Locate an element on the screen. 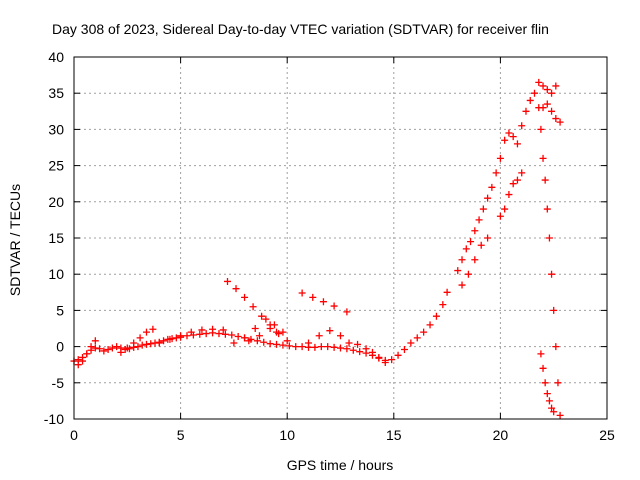 The image size is (640, 480). x-tick-label: 20 is located at coordinates (501, 435).